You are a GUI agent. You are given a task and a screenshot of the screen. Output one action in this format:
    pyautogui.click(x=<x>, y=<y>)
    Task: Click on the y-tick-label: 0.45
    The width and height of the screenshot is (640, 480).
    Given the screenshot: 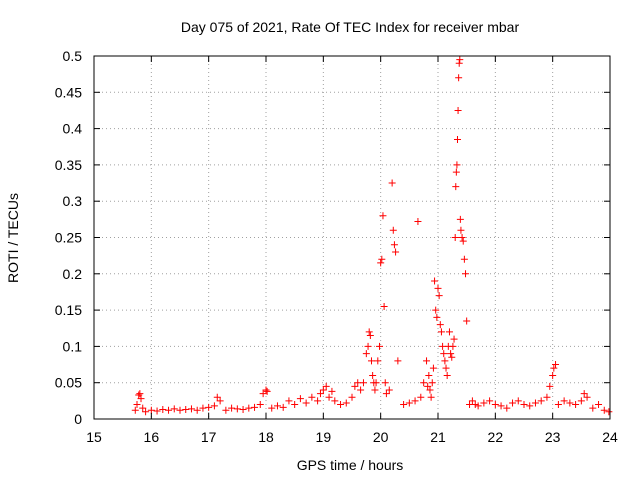 What is the action you would take?
    pyautogui.click(x=68, y=92)
    